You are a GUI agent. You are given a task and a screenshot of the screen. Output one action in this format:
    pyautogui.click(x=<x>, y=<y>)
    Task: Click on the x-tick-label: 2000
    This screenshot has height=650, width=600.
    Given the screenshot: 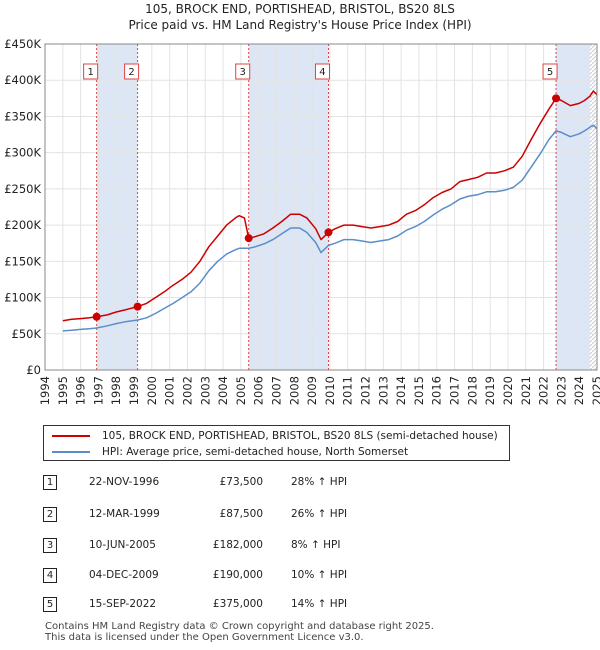 What is the action you would take?
    pyautogui.click(x=152, y=390)
    